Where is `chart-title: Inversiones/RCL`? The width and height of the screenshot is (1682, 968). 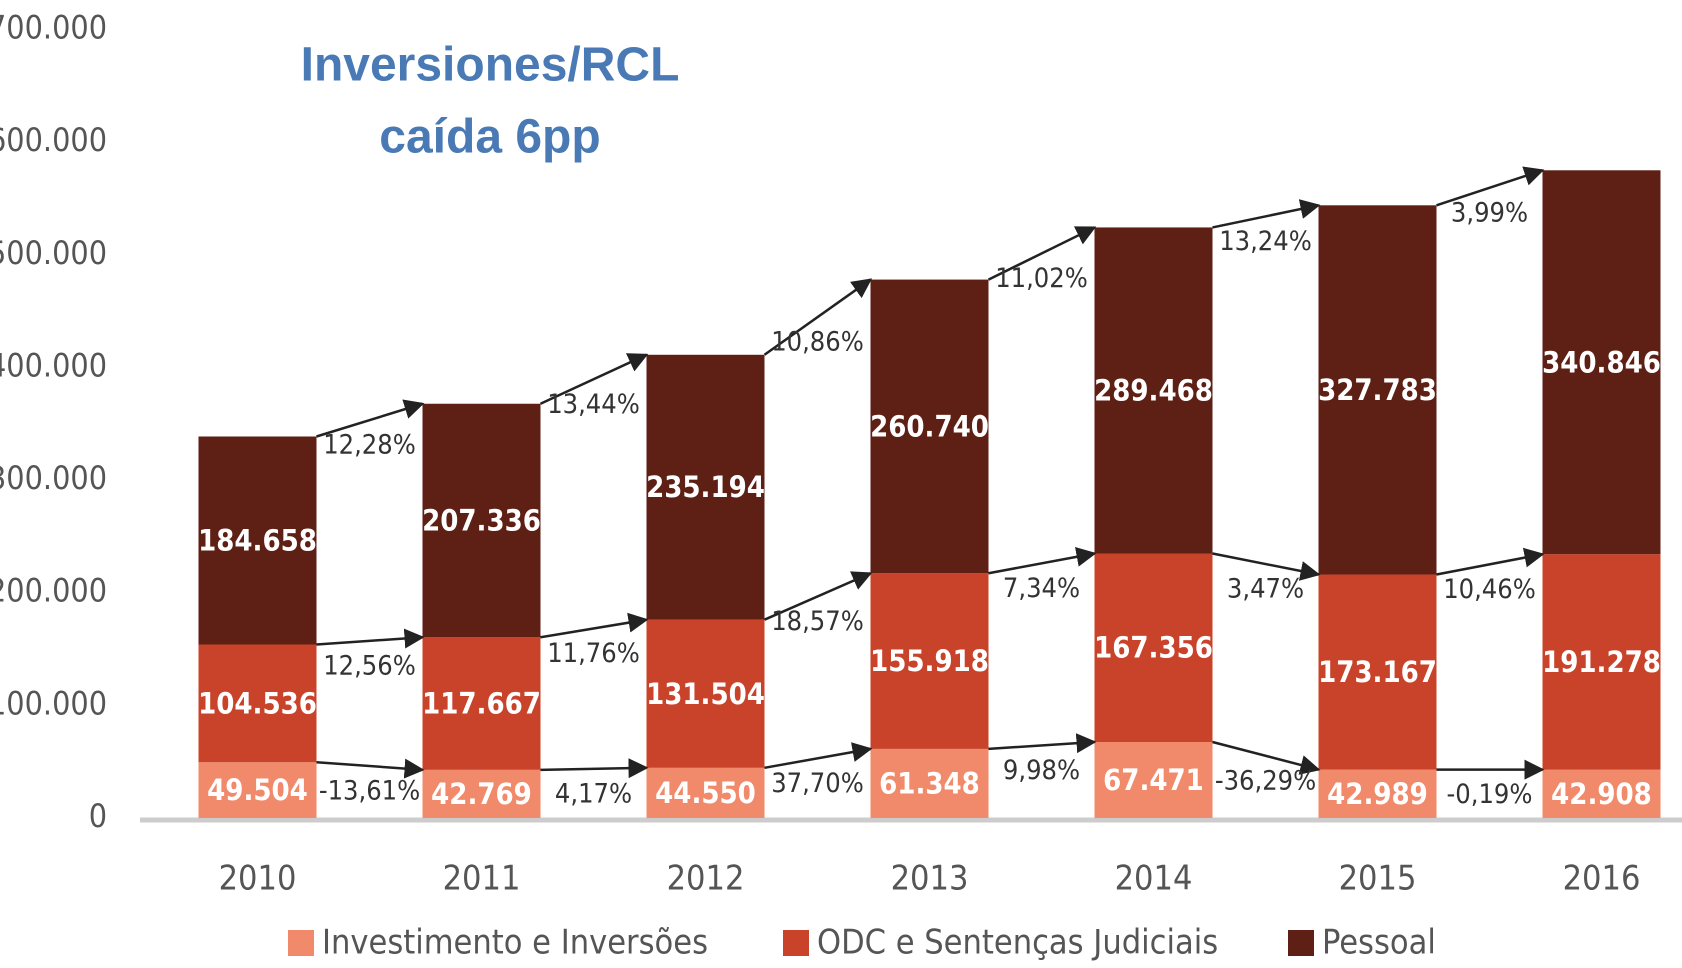
chart-title: Inversiones/RCL is located at coordinates (490, 65).